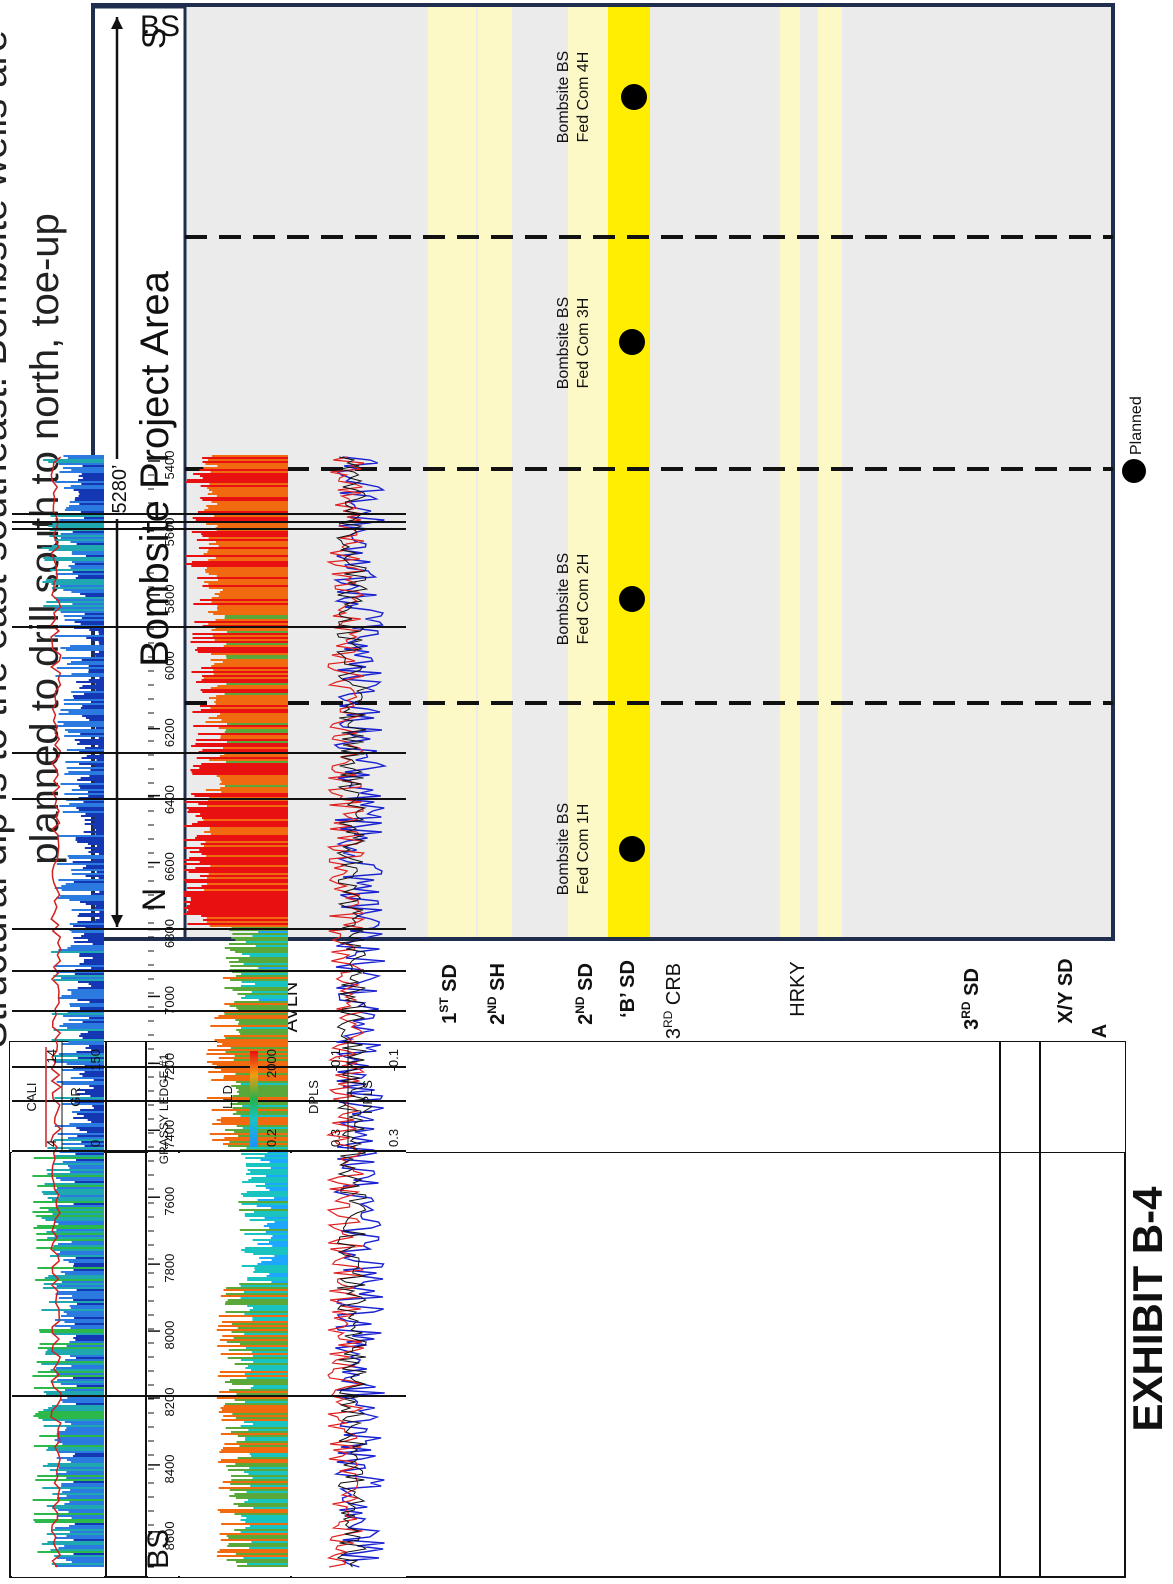 This screenshot has width=1173, height=1584. I want to click on dpls-label: DPLS, so click(313, 1097).